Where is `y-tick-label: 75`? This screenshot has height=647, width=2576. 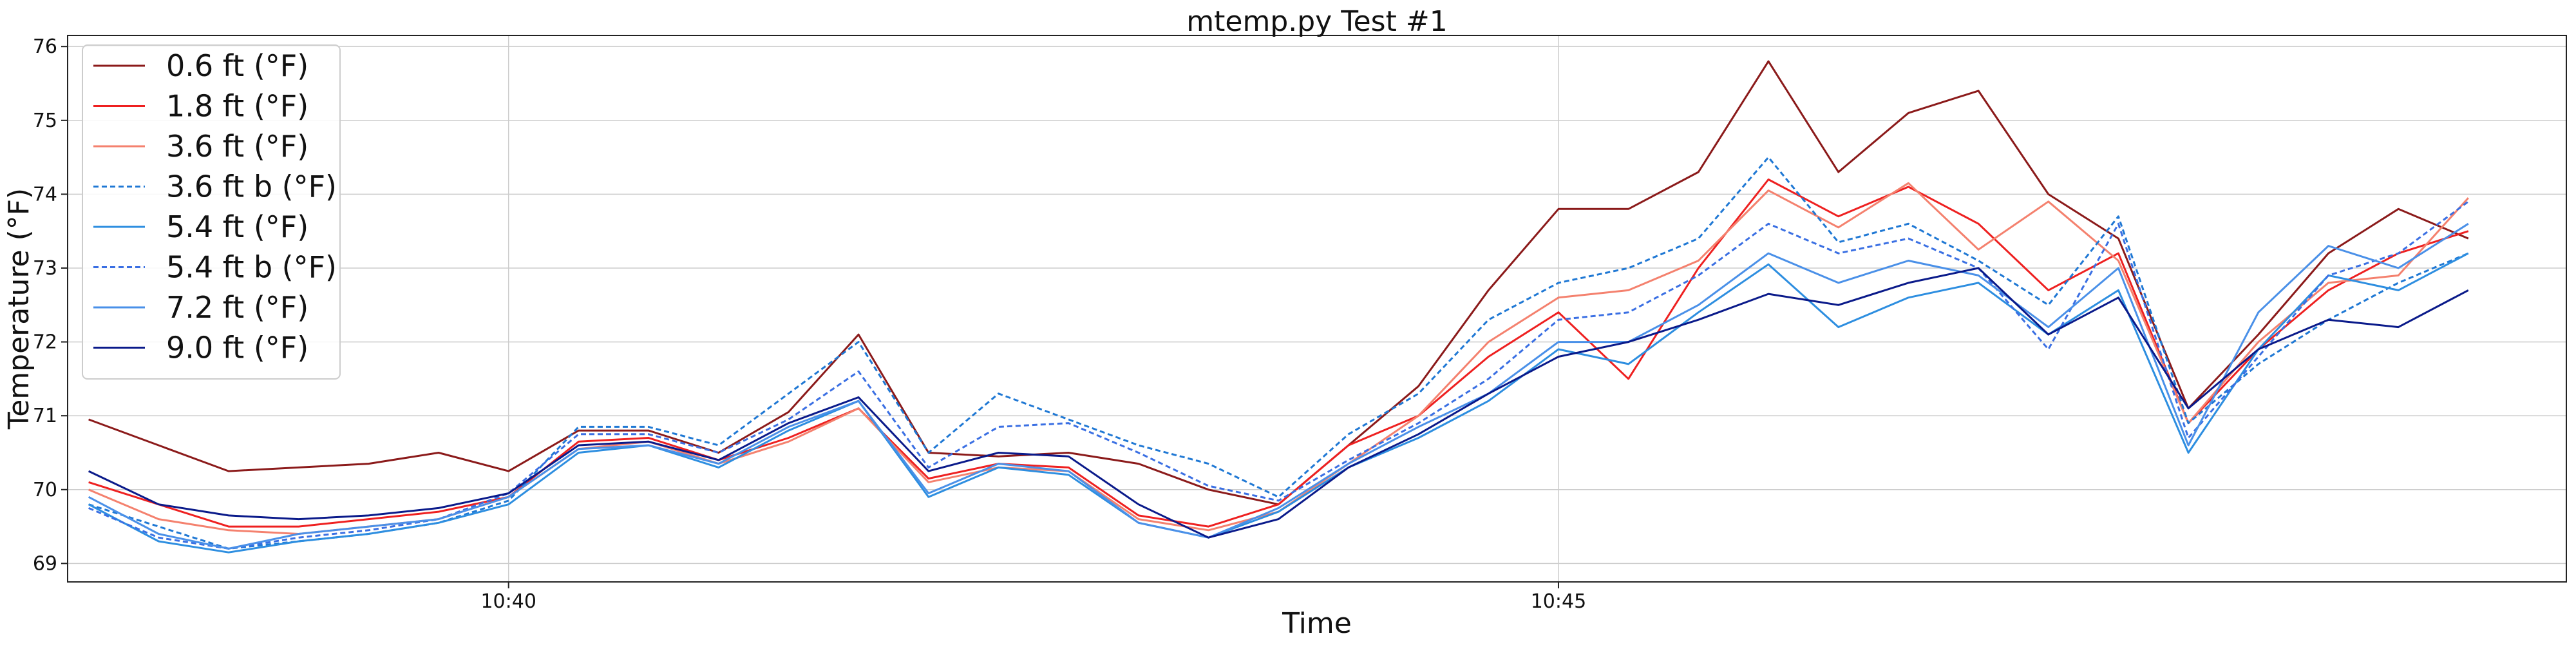
y-tick-label: 75 is located at coordinates (45, 121).